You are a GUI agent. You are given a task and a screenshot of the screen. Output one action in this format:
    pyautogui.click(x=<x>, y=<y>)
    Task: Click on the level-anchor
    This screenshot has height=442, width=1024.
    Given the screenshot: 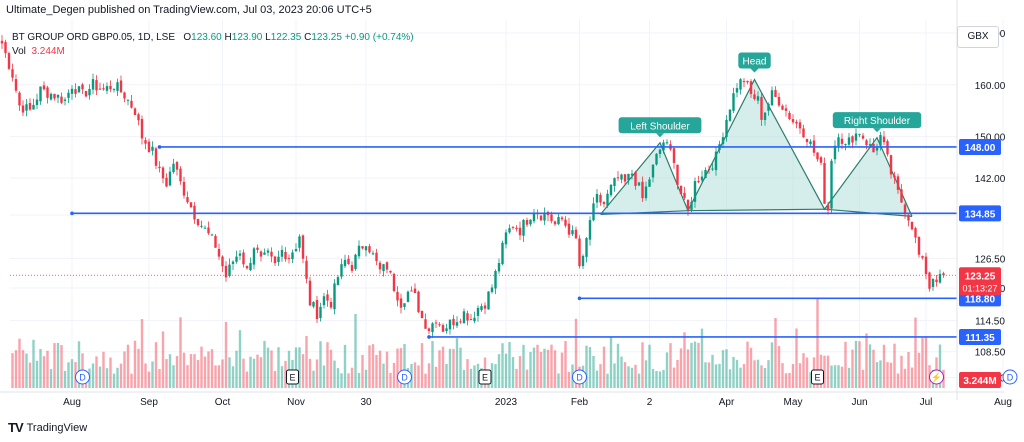 What is the action you would take?
    pyautogui.click(x=159, y=147)
    